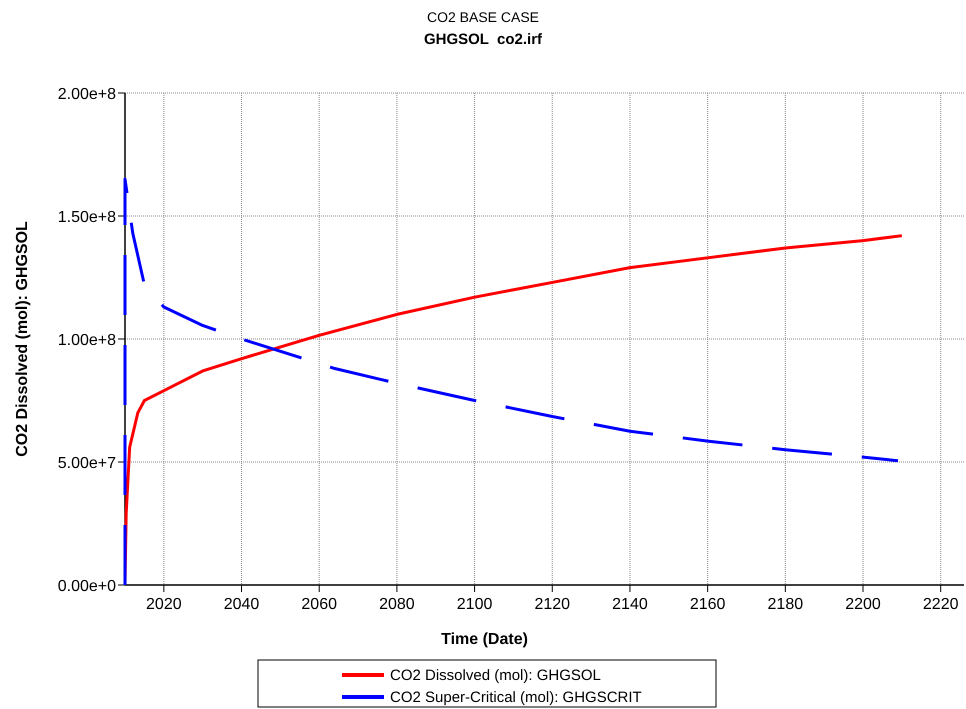 The width and height of the screenshot is (966, 709). What do you see at coordinates (397, 604) in the screenshot?
I see `x-tick-label: 2080` at bounding box center [397, 604].